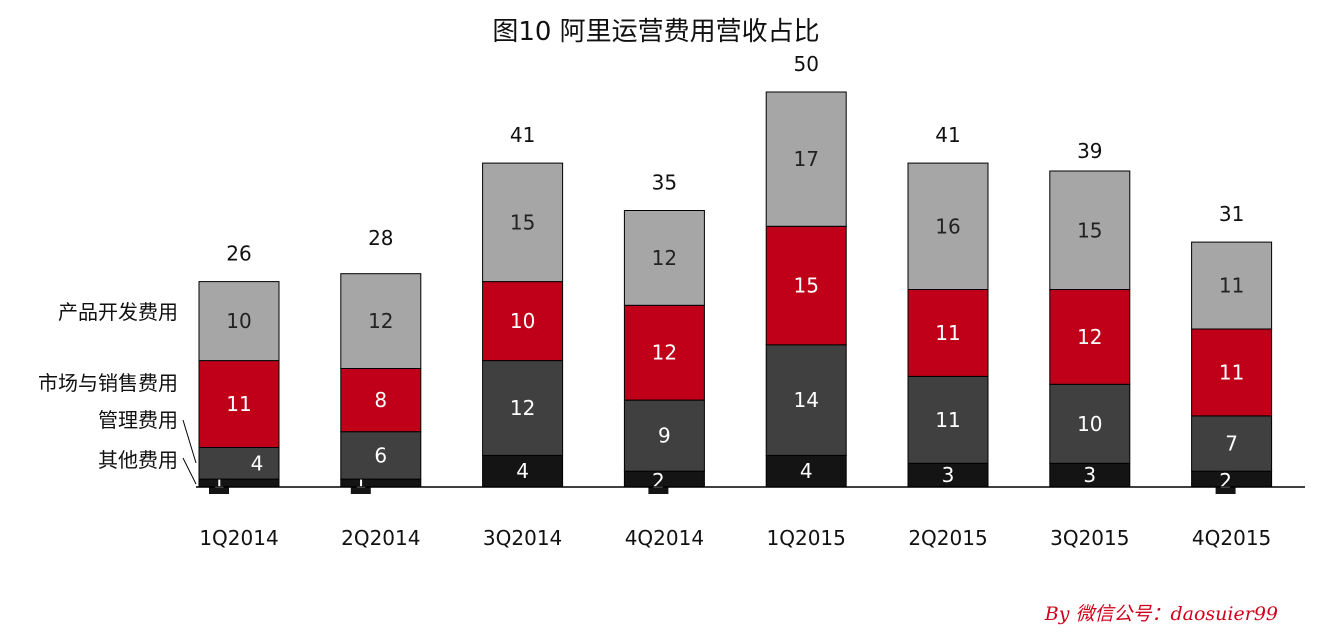  I want to click on total-label-1q2014: 26, so click(238, 254).